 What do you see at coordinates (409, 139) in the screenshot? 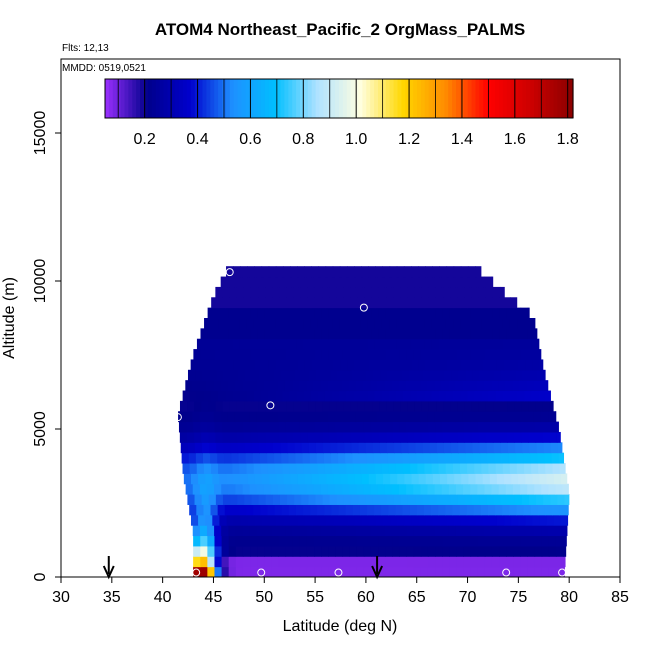
I see `colorbar-tick-label: 1.2` at bounding box center [409, 139].